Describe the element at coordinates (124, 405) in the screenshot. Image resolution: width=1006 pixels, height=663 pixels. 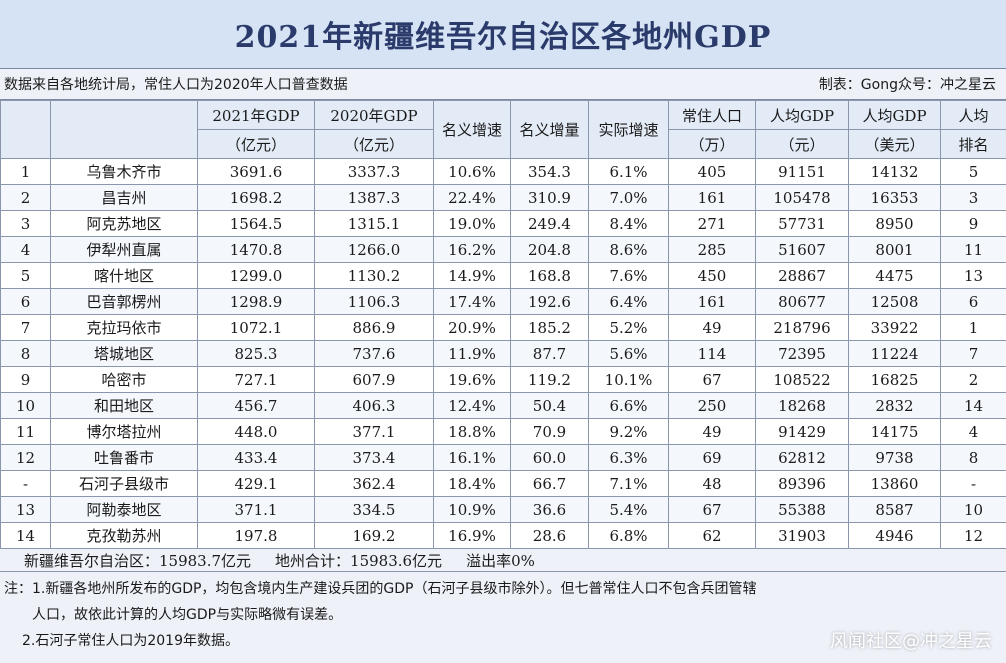
I see `cell-name: 和田地区` at that location.